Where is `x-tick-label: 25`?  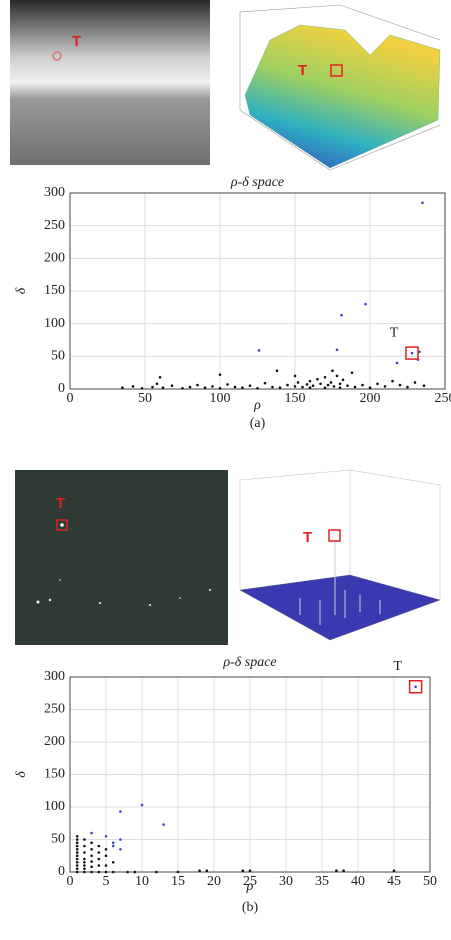
x-tick-label: 25 is located at coordinates (250, 881).